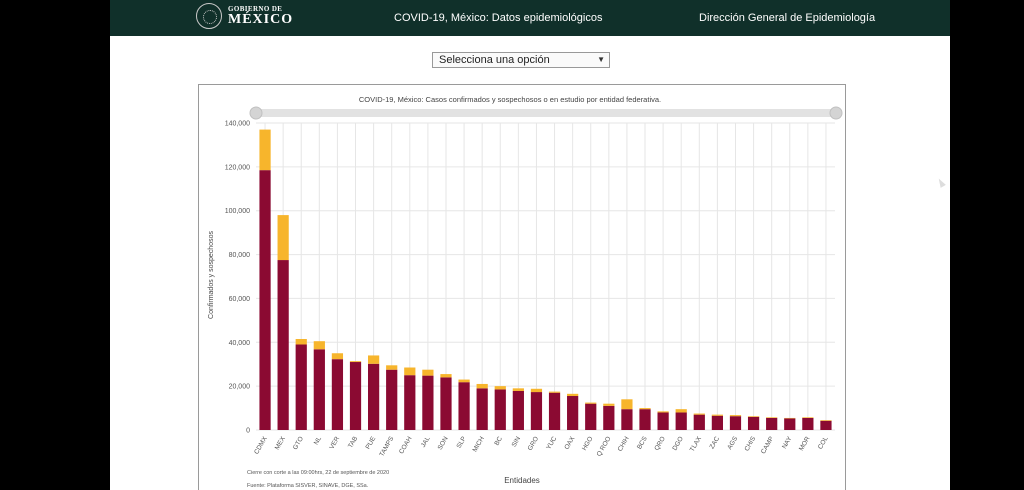 This screenshot has width=1024, height=490. Describe the element at coordinates (426, 442) in the screenshot. I see `x-tick-label: JAL` at that location.